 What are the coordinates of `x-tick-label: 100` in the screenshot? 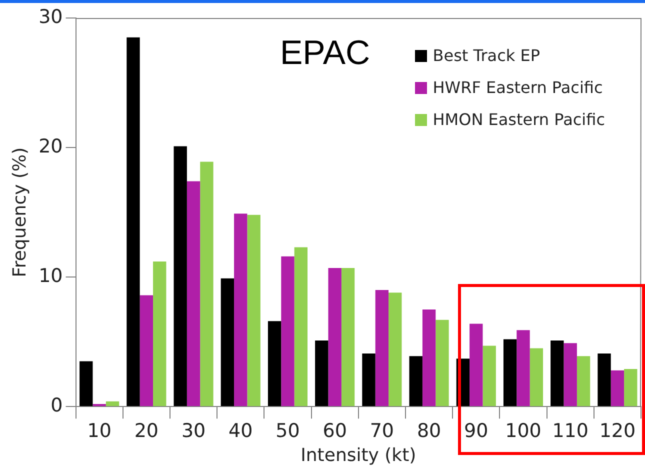 It's located at (523, 431).